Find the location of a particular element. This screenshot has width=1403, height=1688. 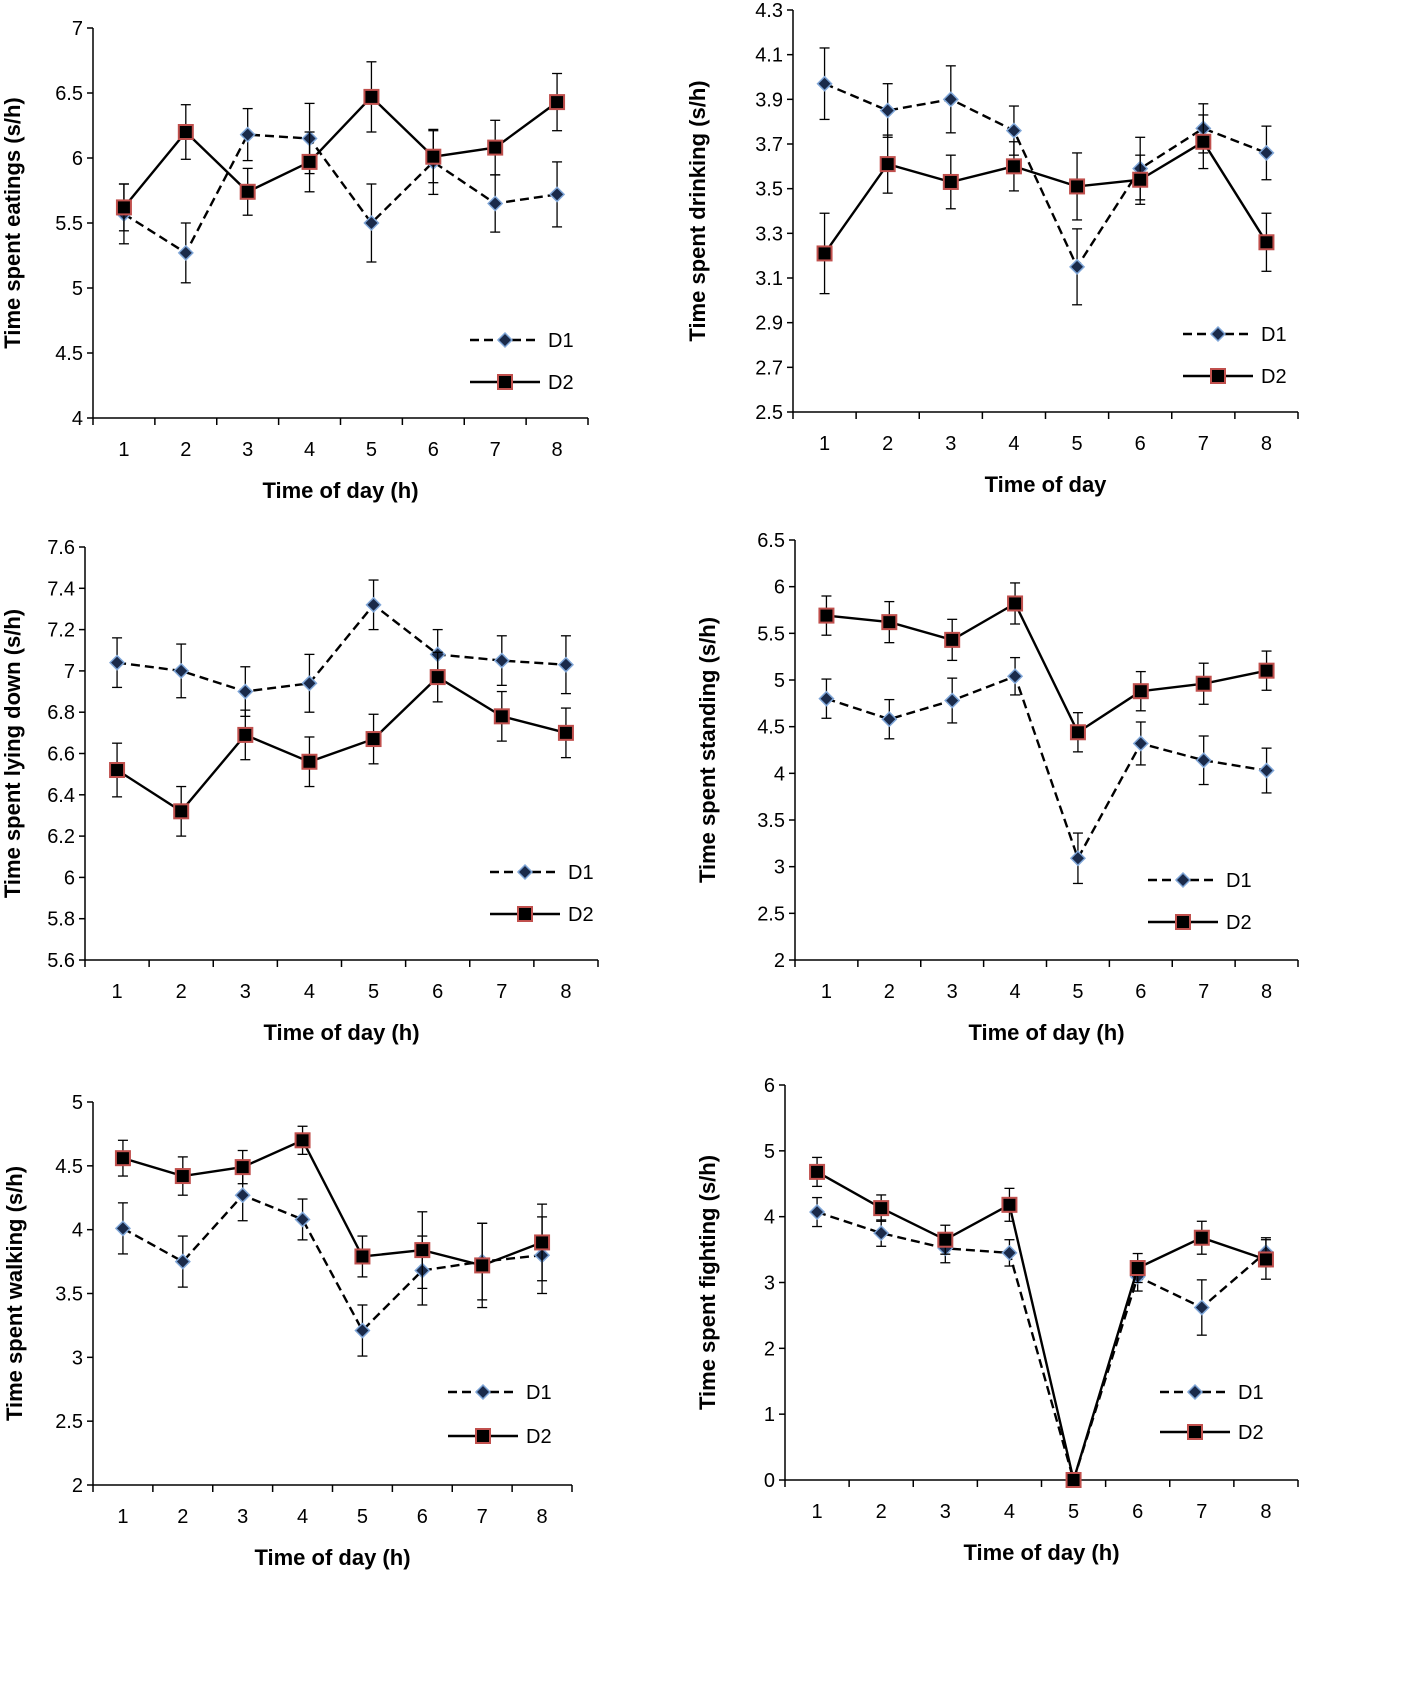

y-tick-label: 6.5 is located at coordinates (771, 541).